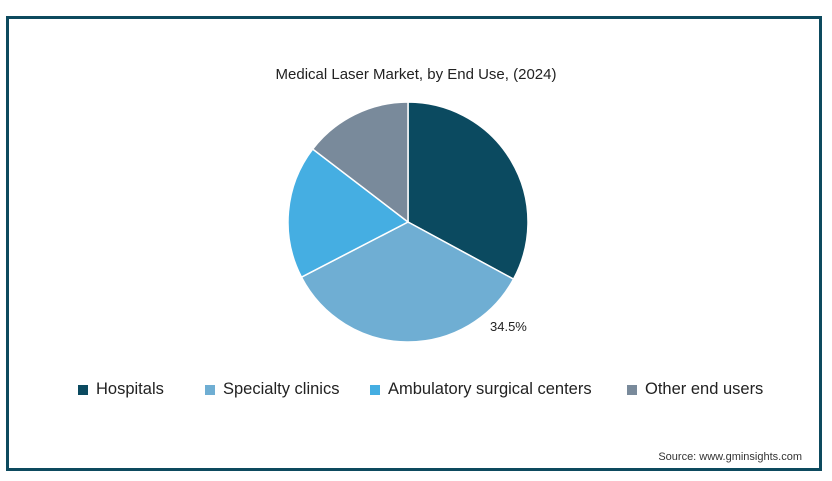  Describe the element at coordinates (490, 389) in the screenshot. I see `legend-label: Ambulatory surgical centers` at that location.